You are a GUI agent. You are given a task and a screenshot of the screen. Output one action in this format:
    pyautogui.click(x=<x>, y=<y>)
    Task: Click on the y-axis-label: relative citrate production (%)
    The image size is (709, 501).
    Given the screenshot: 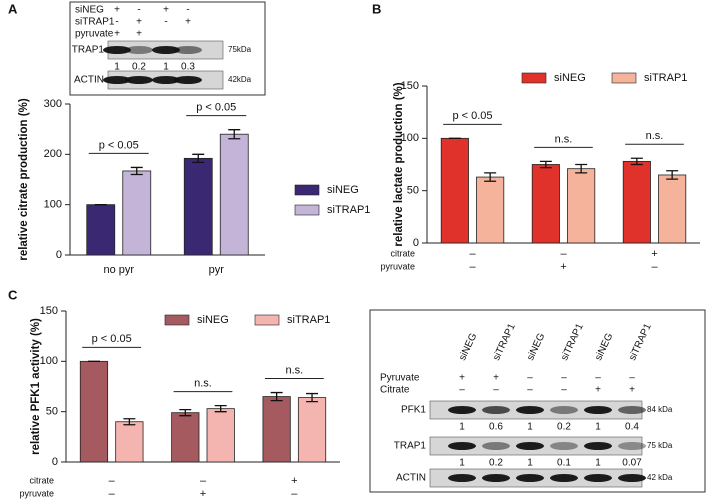 What is the action you would take?
    pyautogui.click(x=24, y=179)
    